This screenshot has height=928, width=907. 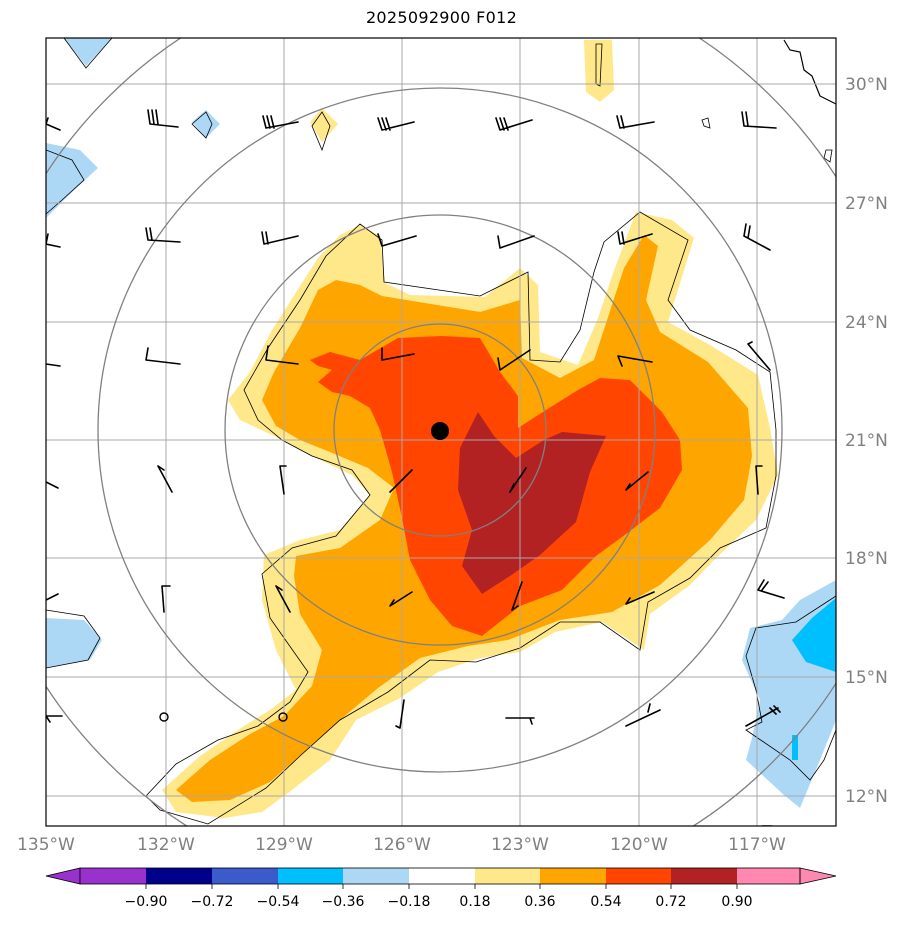 I want to click on colorbar-tick-label: 0.54, so click(x=605, y=902).